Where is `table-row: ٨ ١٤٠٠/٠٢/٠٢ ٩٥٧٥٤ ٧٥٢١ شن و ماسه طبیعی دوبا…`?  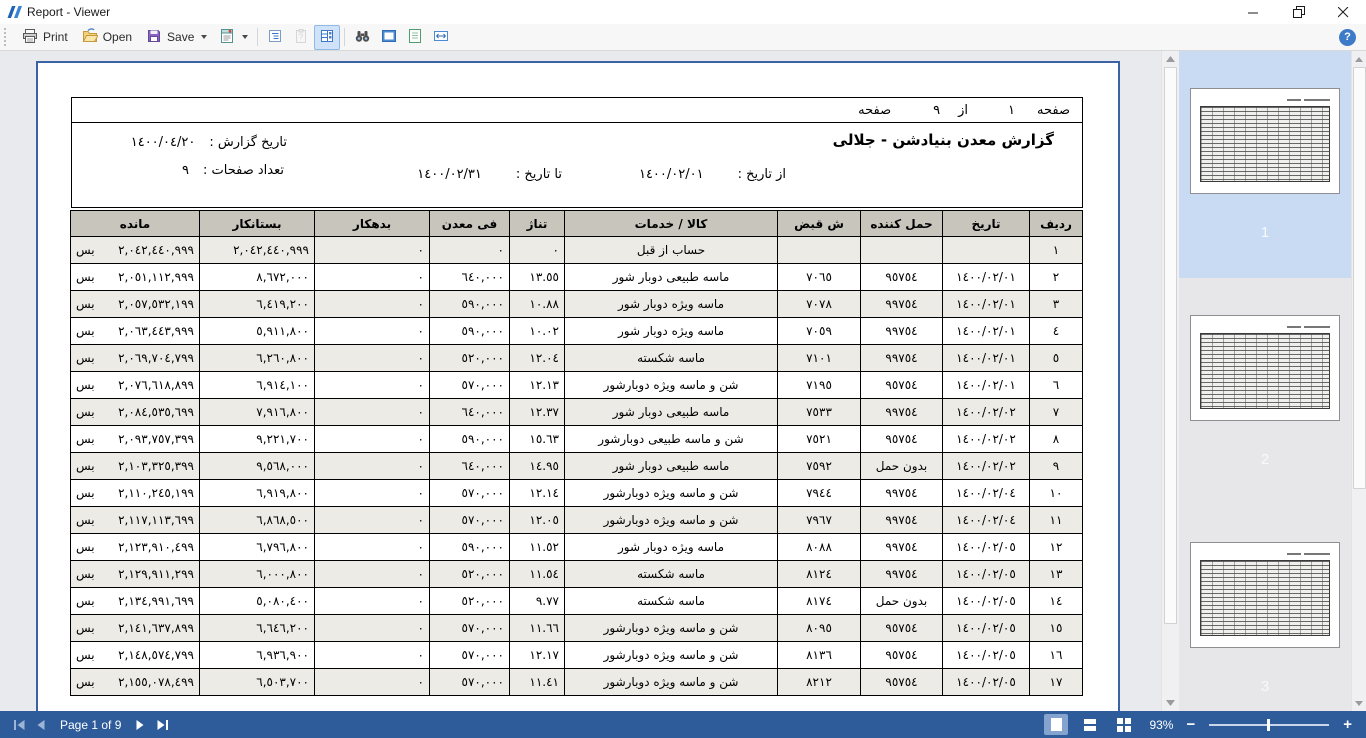
table-row: ٨ ١٤٠٠/٠٢/٠٢ ٩٥٧٥٤ ٧٥٢١ شن و ماسه طبیعی دوبا… is located at coordinates (576, 439).